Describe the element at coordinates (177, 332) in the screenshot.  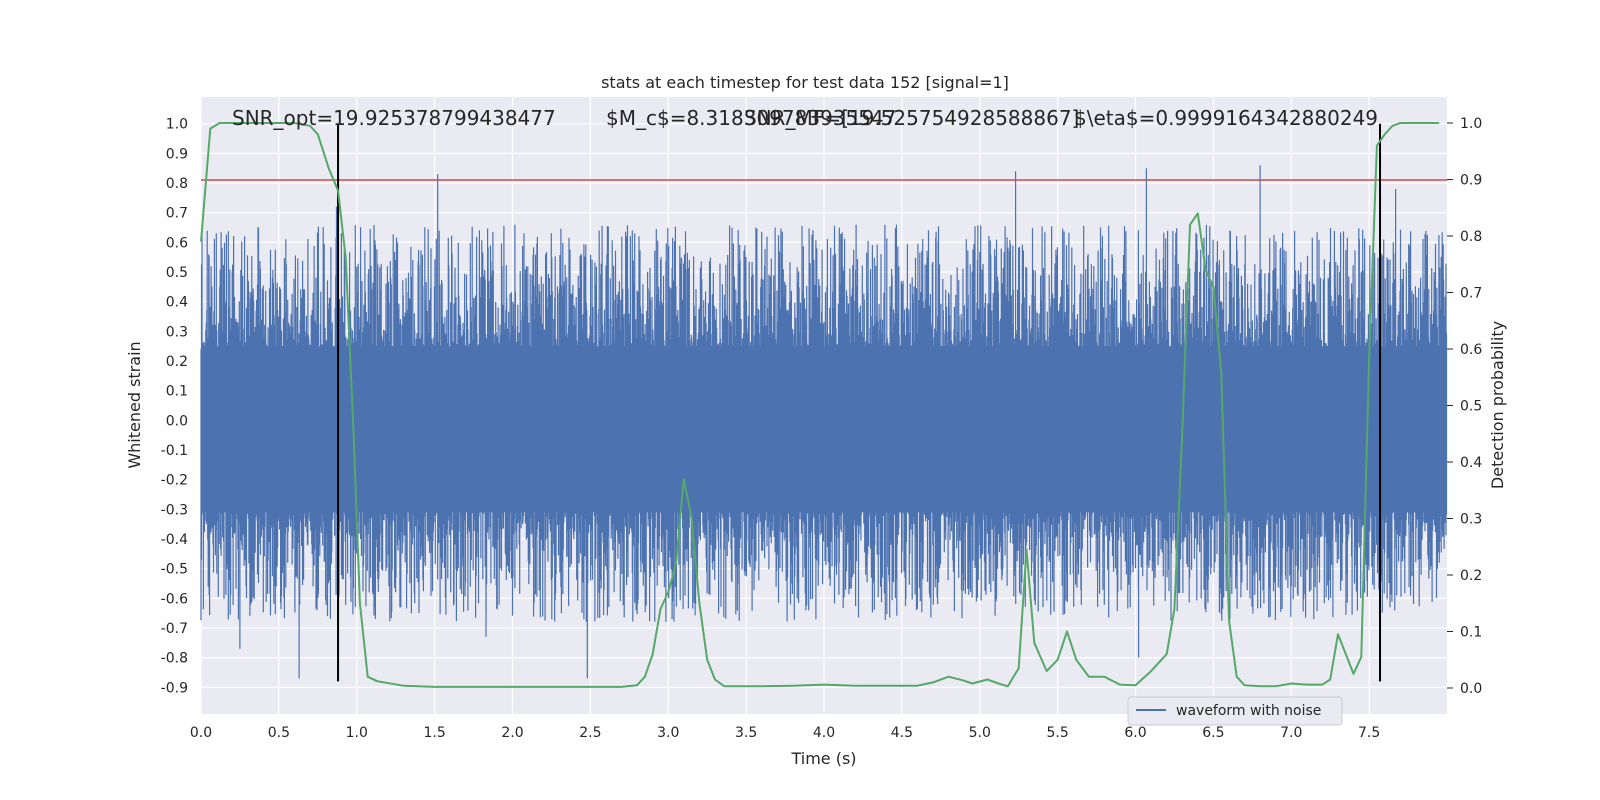
I see `y-tick-left-7: 0.3` at that location.